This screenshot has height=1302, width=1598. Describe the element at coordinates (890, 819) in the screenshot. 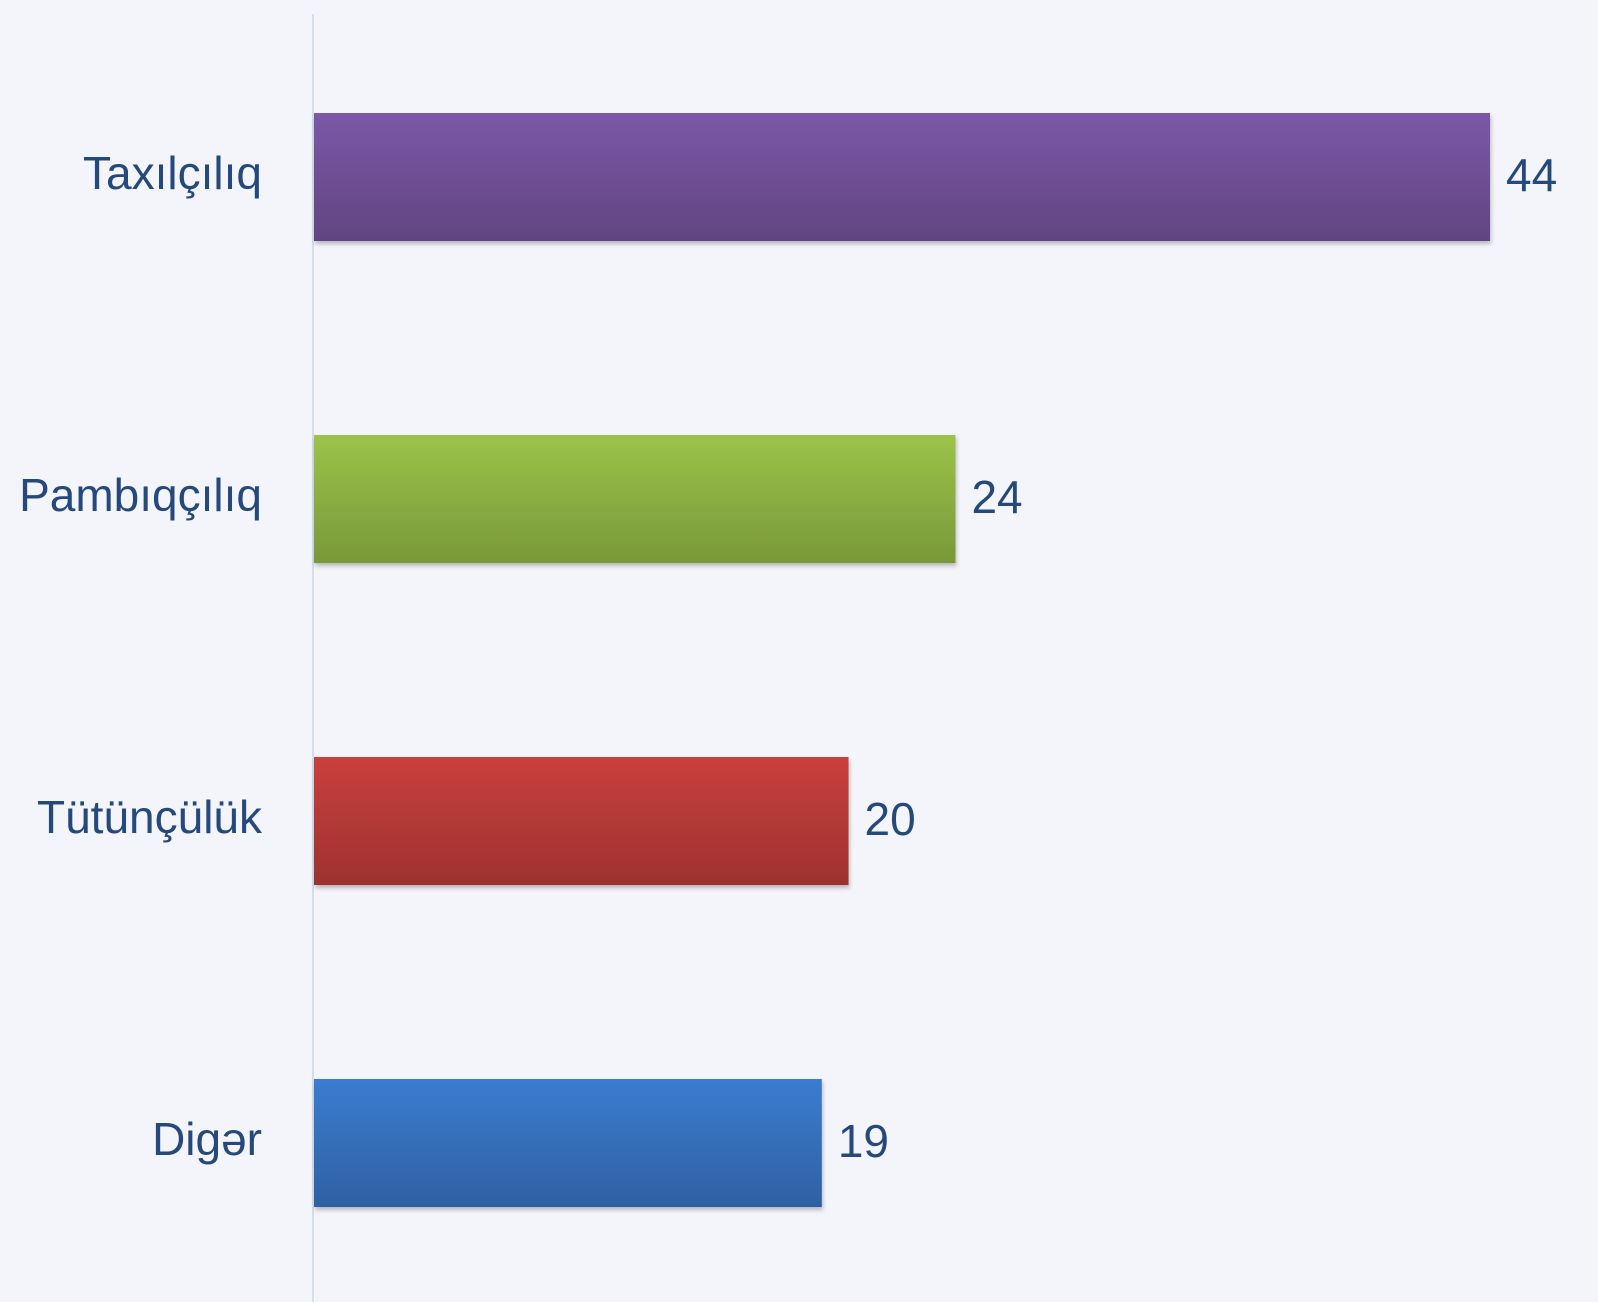

I see `value-label: 20` at that location.